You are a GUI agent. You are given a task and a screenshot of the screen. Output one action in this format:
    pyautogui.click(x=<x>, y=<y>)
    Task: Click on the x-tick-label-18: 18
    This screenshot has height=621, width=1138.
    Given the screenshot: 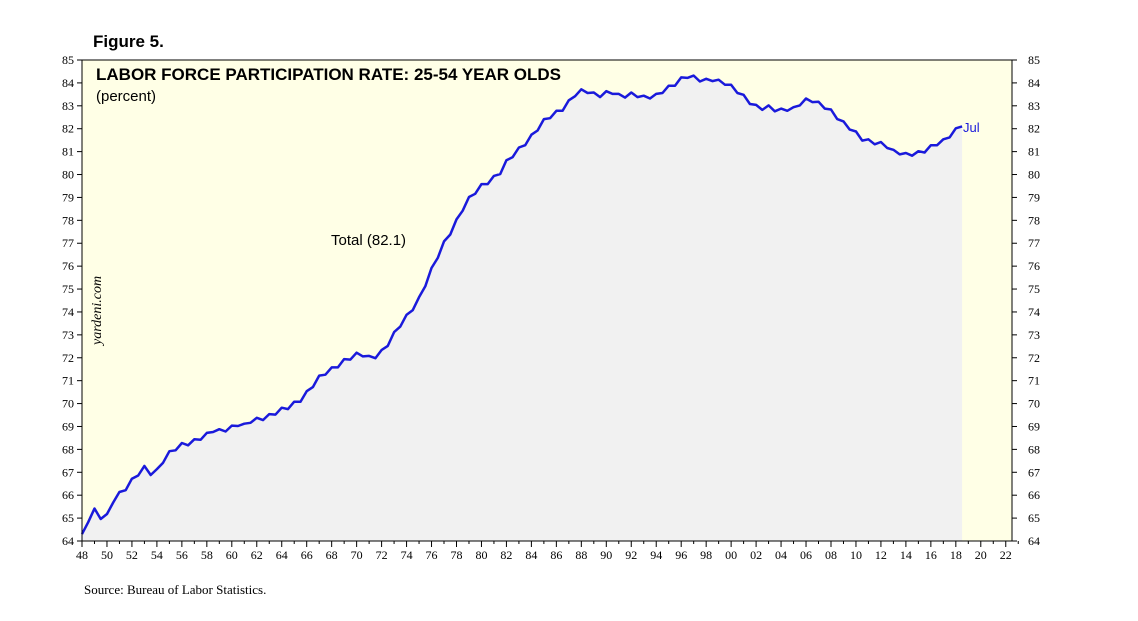 What is the action you would take?
    pyautogui.click(x=956, y=555)
    